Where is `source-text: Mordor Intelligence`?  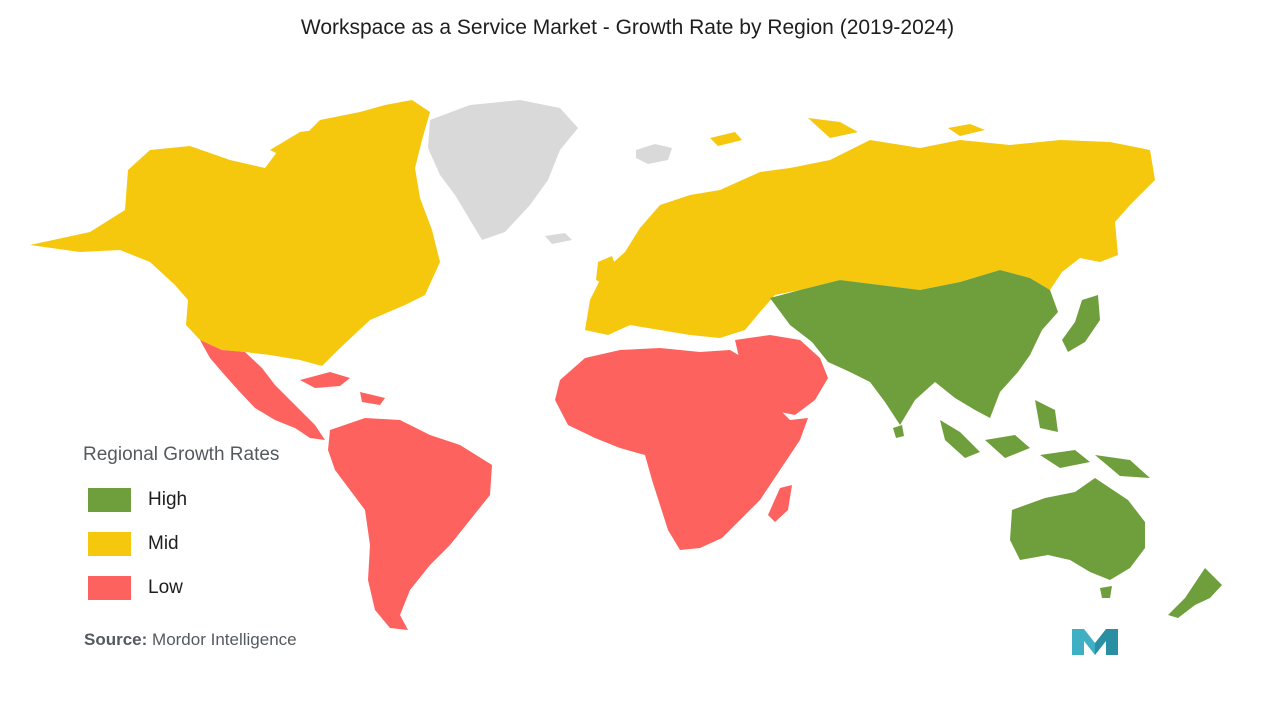
source-text: Mordor Intelligence is located at coordinates (224, 639).